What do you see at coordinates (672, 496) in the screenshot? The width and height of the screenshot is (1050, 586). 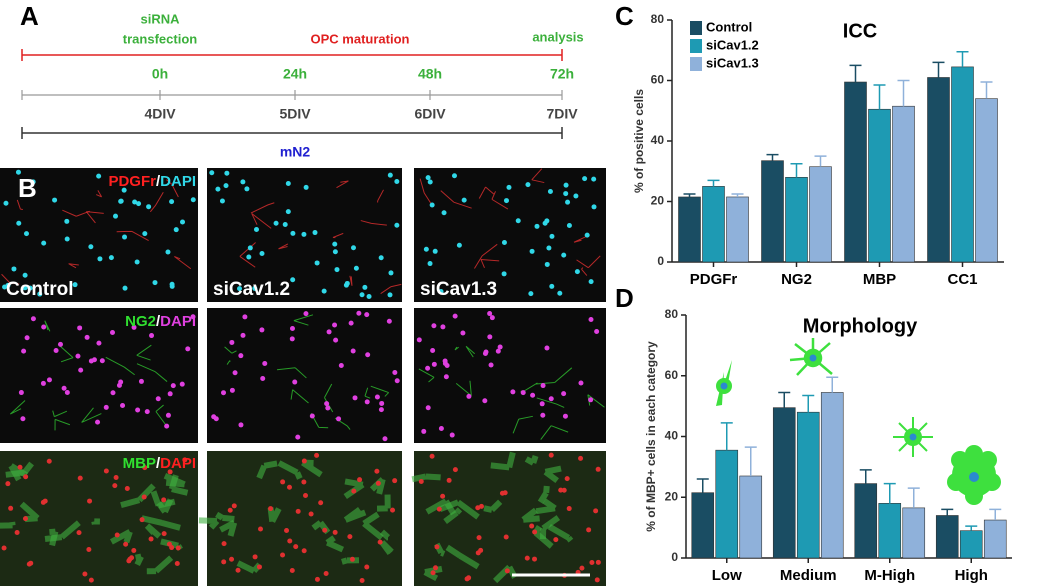 I see `y-tick-label: 20` at bounding box center [672, 496].